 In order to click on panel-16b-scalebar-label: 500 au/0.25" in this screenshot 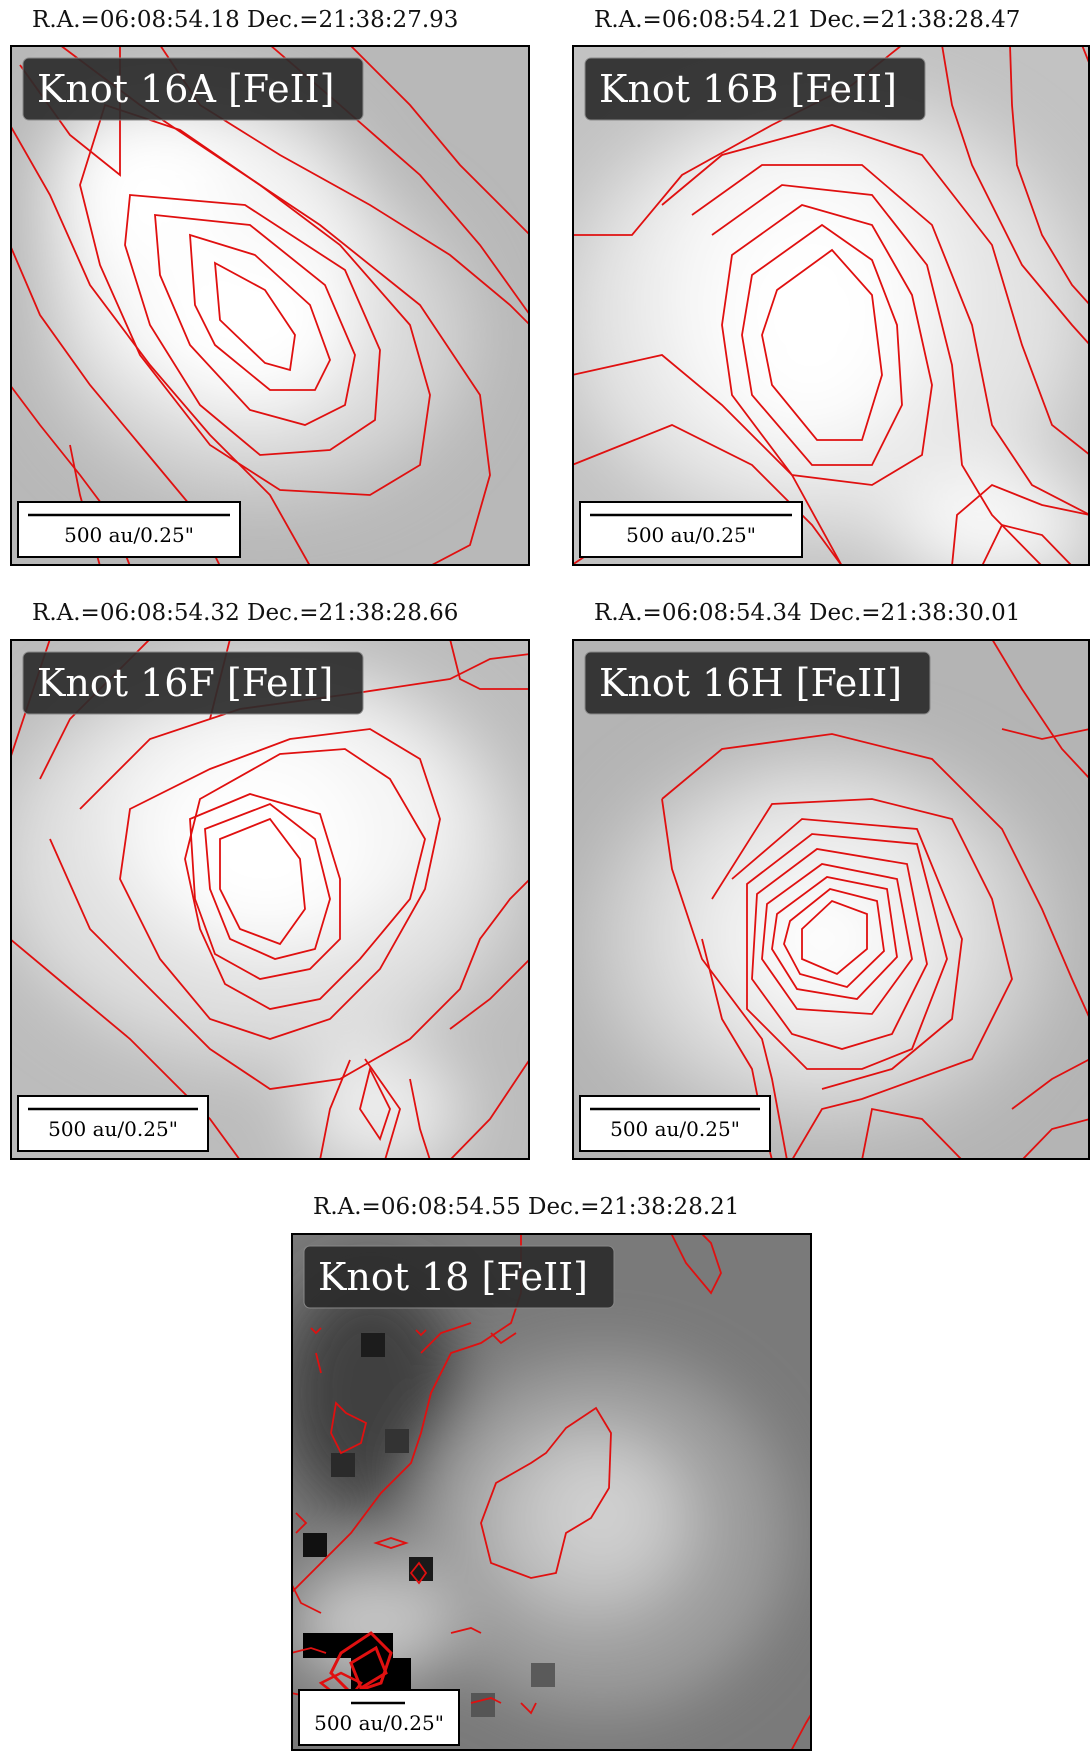, I will do `click(691, 535)`.